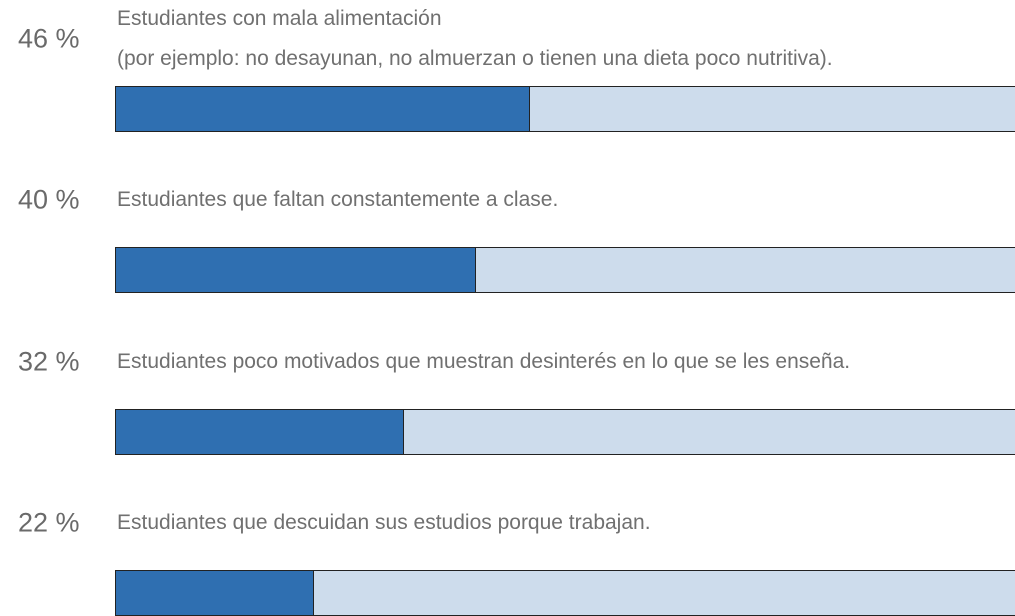 Image resolution: width=1015 pixels, height=616 pixels. Describe the element at coordinates (49, 361) in the screenshot. I see `value-label: 32 %` at that location.